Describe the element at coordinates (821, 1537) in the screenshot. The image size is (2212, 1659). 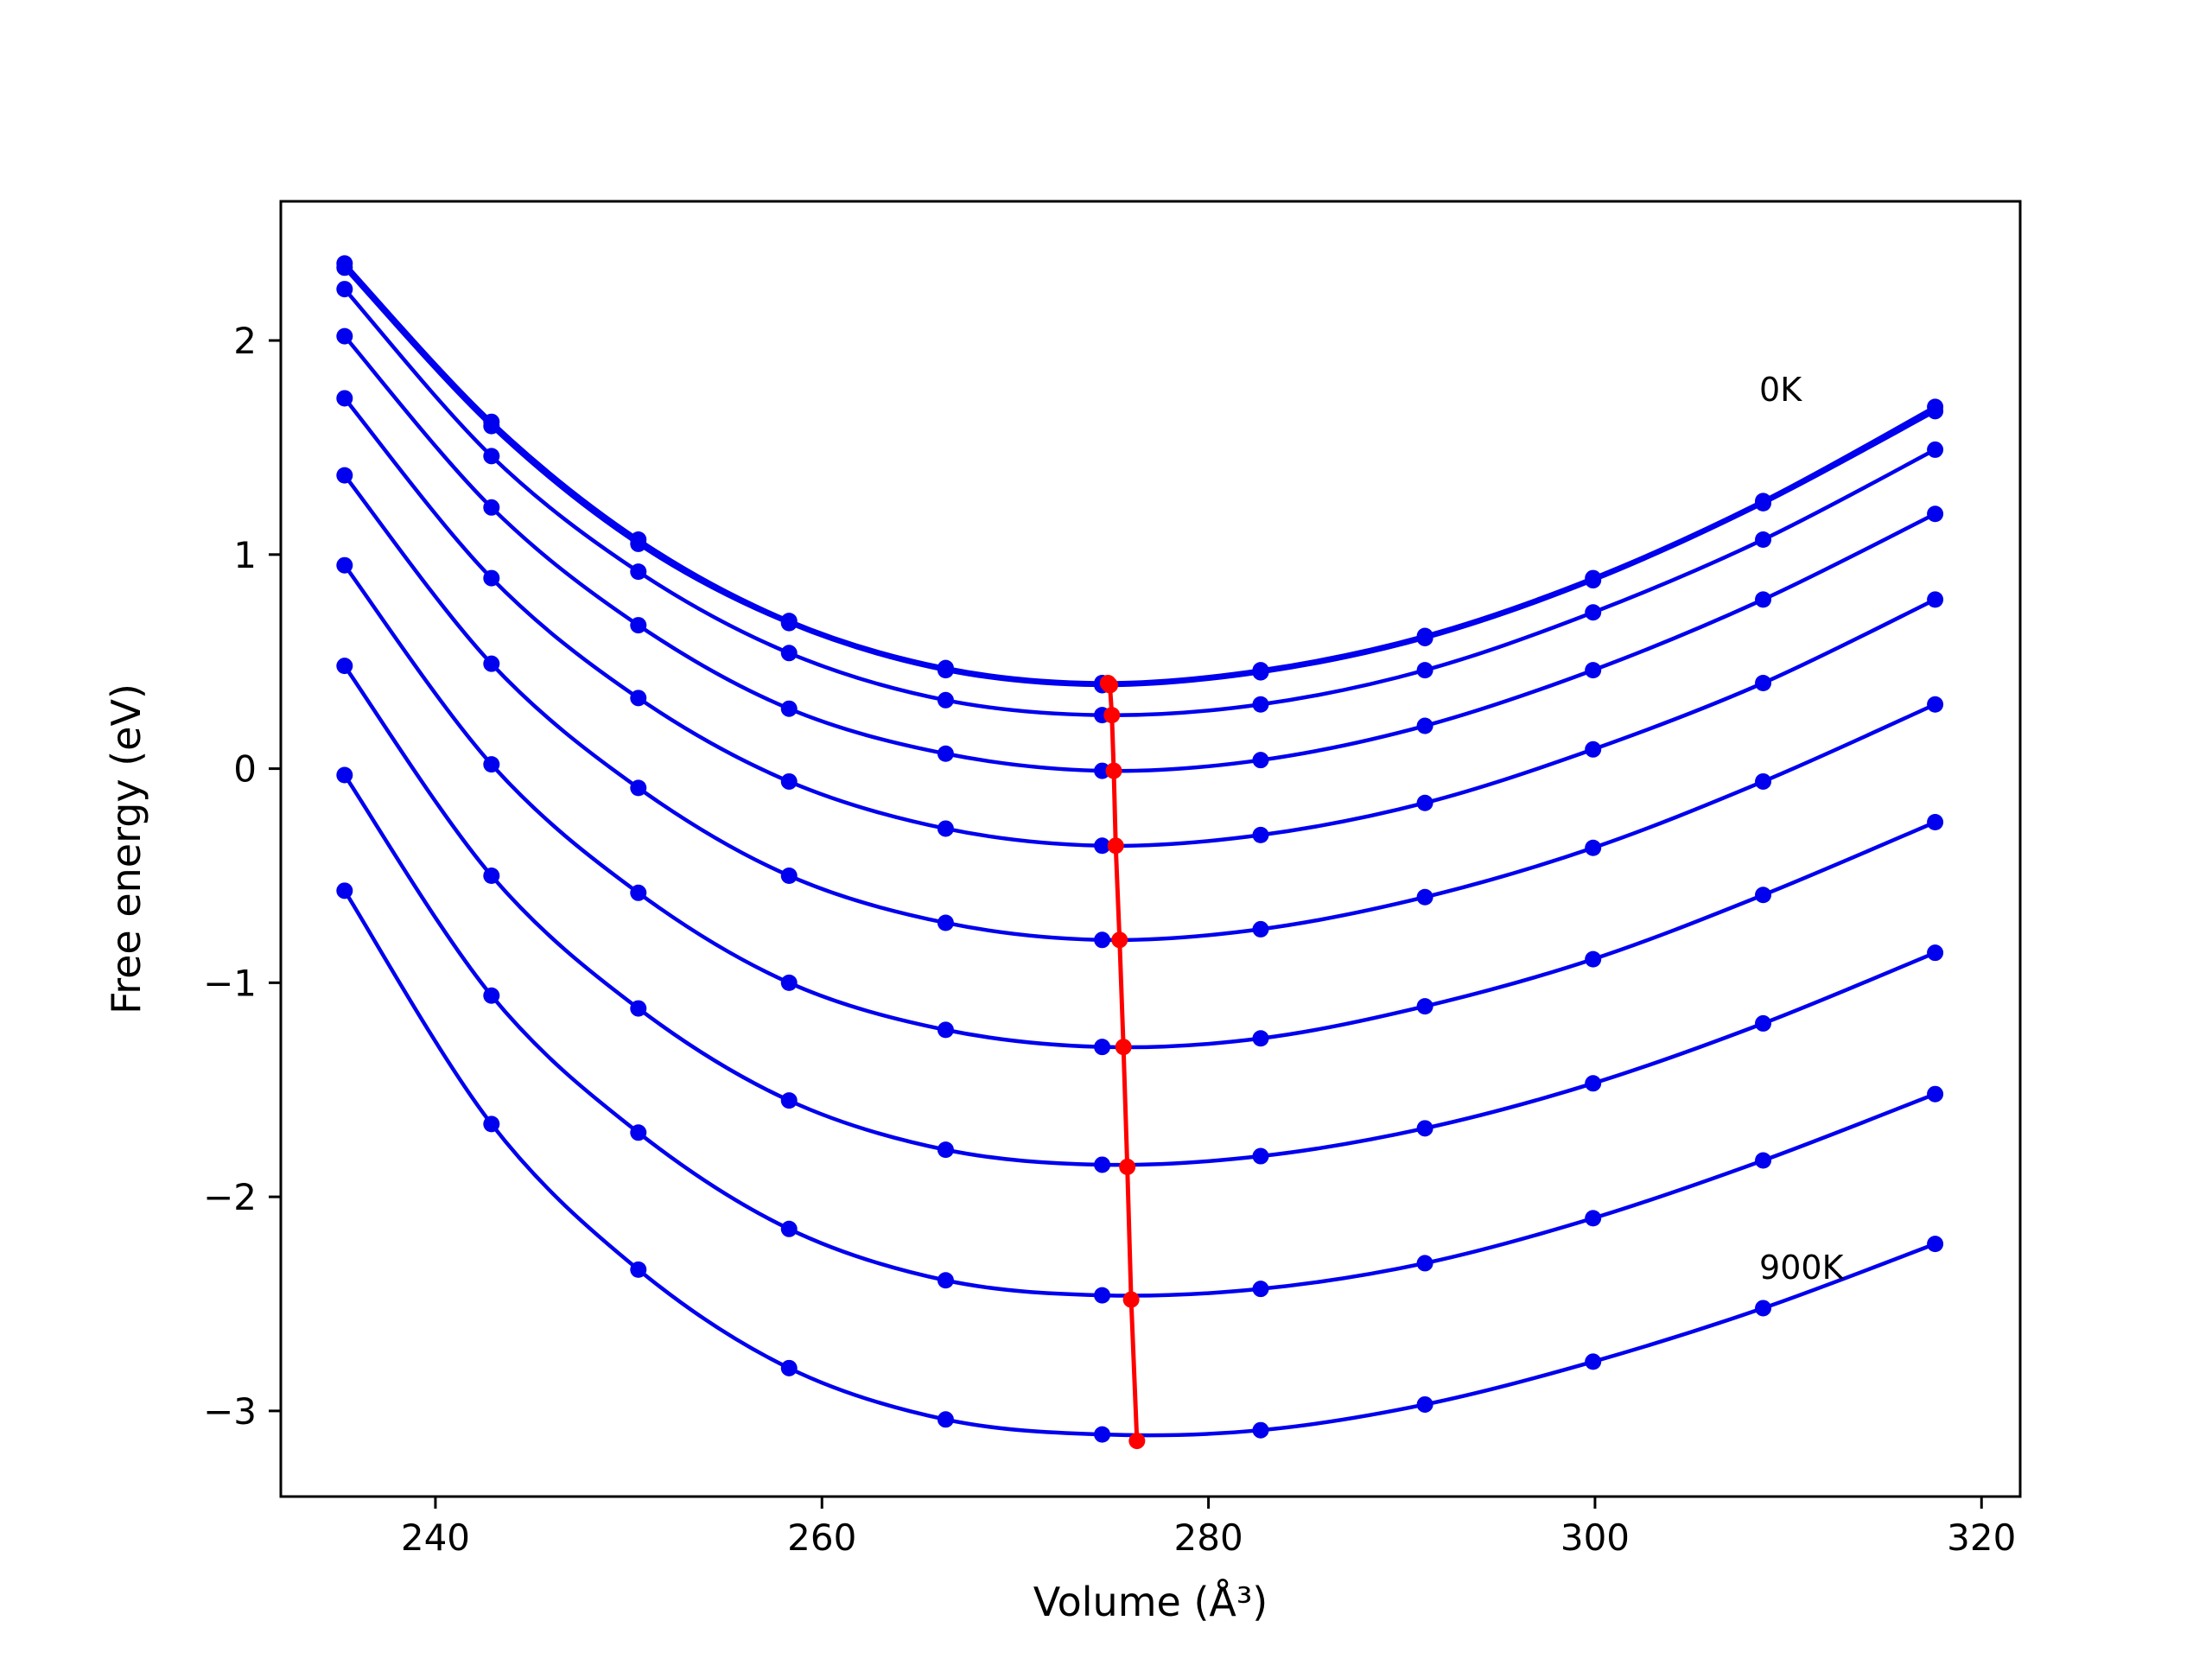
I see `x-tick-label-260: 260` at that location.